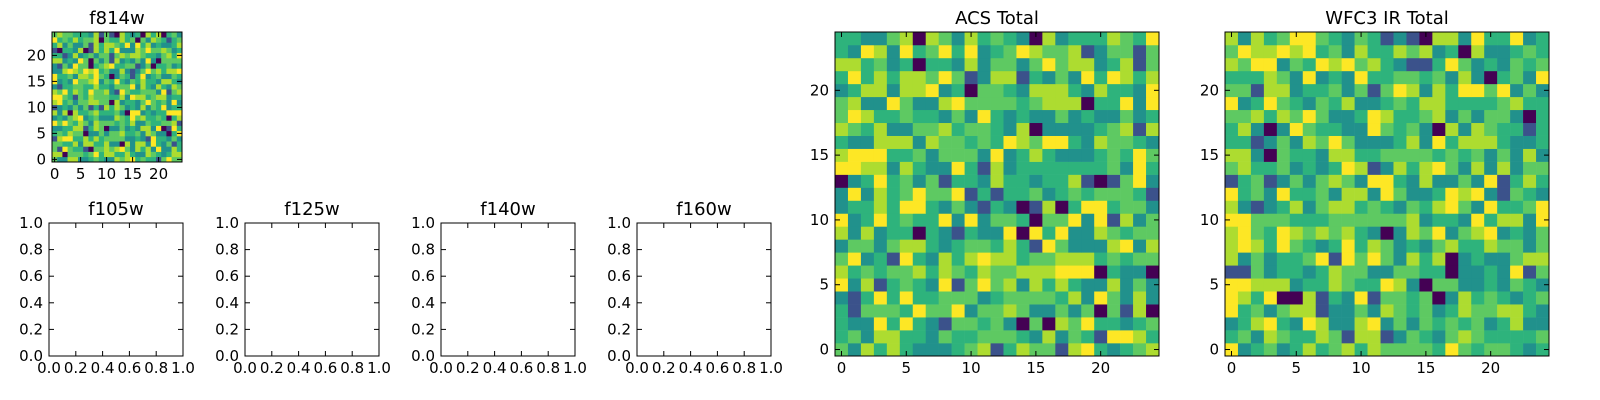 The image size is (1600, 400). Describe the element at coordinates (507, 209) in the screenshot. I see `title-f140w: f140w` at that location.